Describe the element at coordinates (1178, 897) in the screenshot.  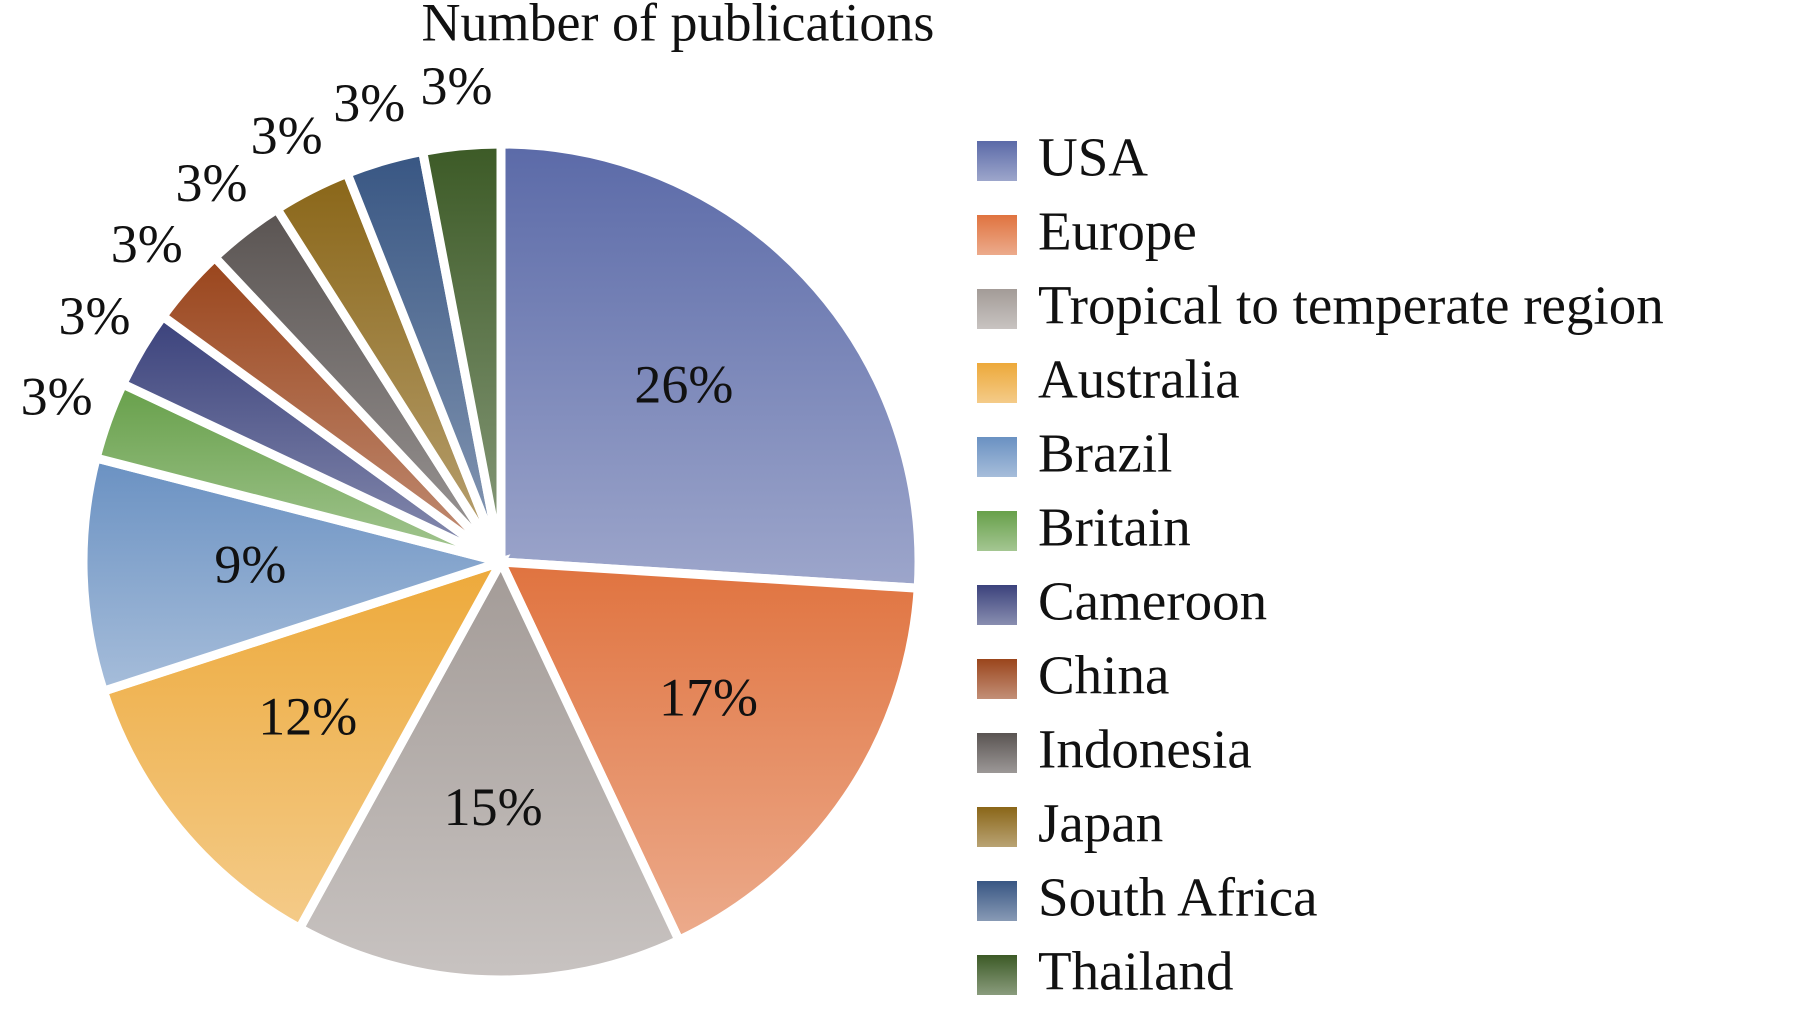
I see `legend-label: South Africa` at that location.